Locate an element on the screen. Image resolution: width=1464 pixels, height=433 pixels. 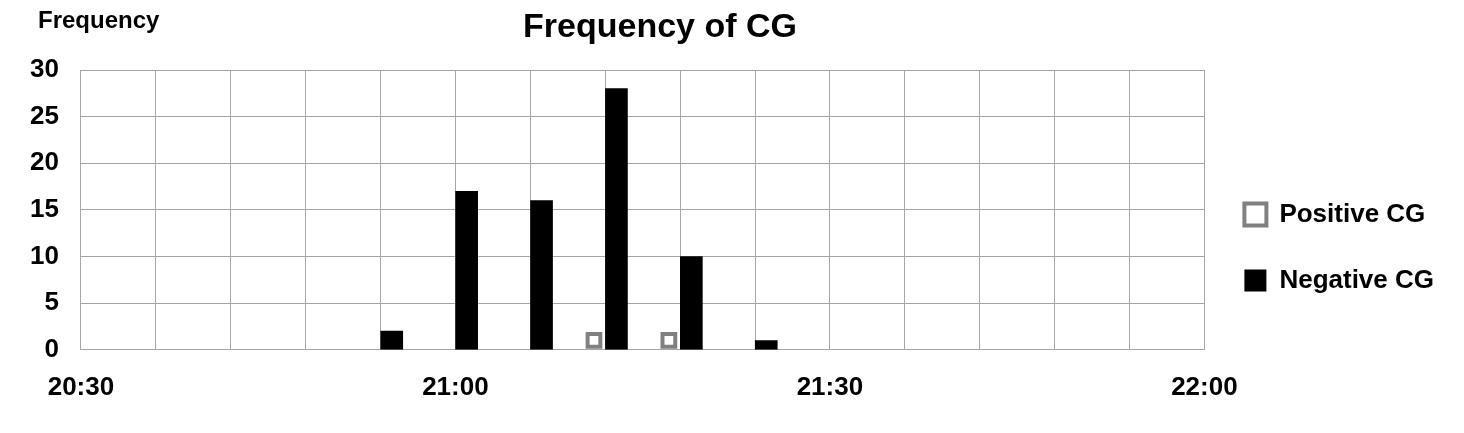
y-tick-label: 20 is located at coordinates (44, 161).